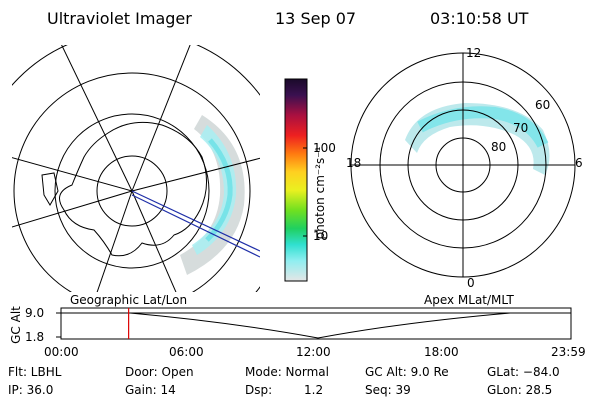  Describe the element at coordinates (354, 163) in the screenshot. I see `mlt-label-18: 18` at that location.